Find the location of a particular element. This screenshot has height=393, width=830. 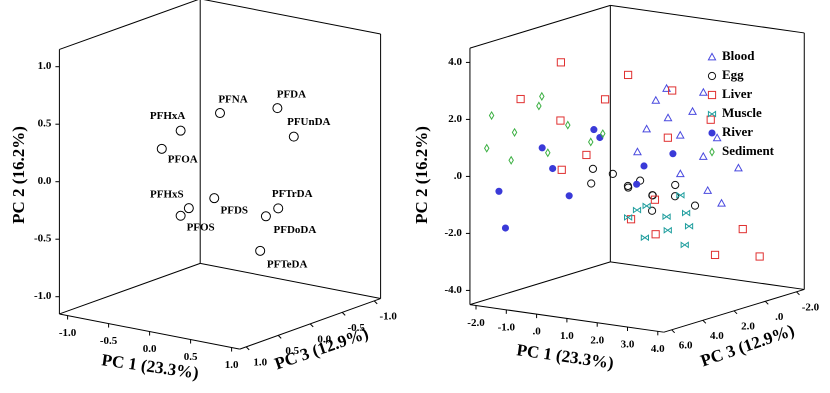

z-tick-label: 6.0 is located at coordinates (686, 345).